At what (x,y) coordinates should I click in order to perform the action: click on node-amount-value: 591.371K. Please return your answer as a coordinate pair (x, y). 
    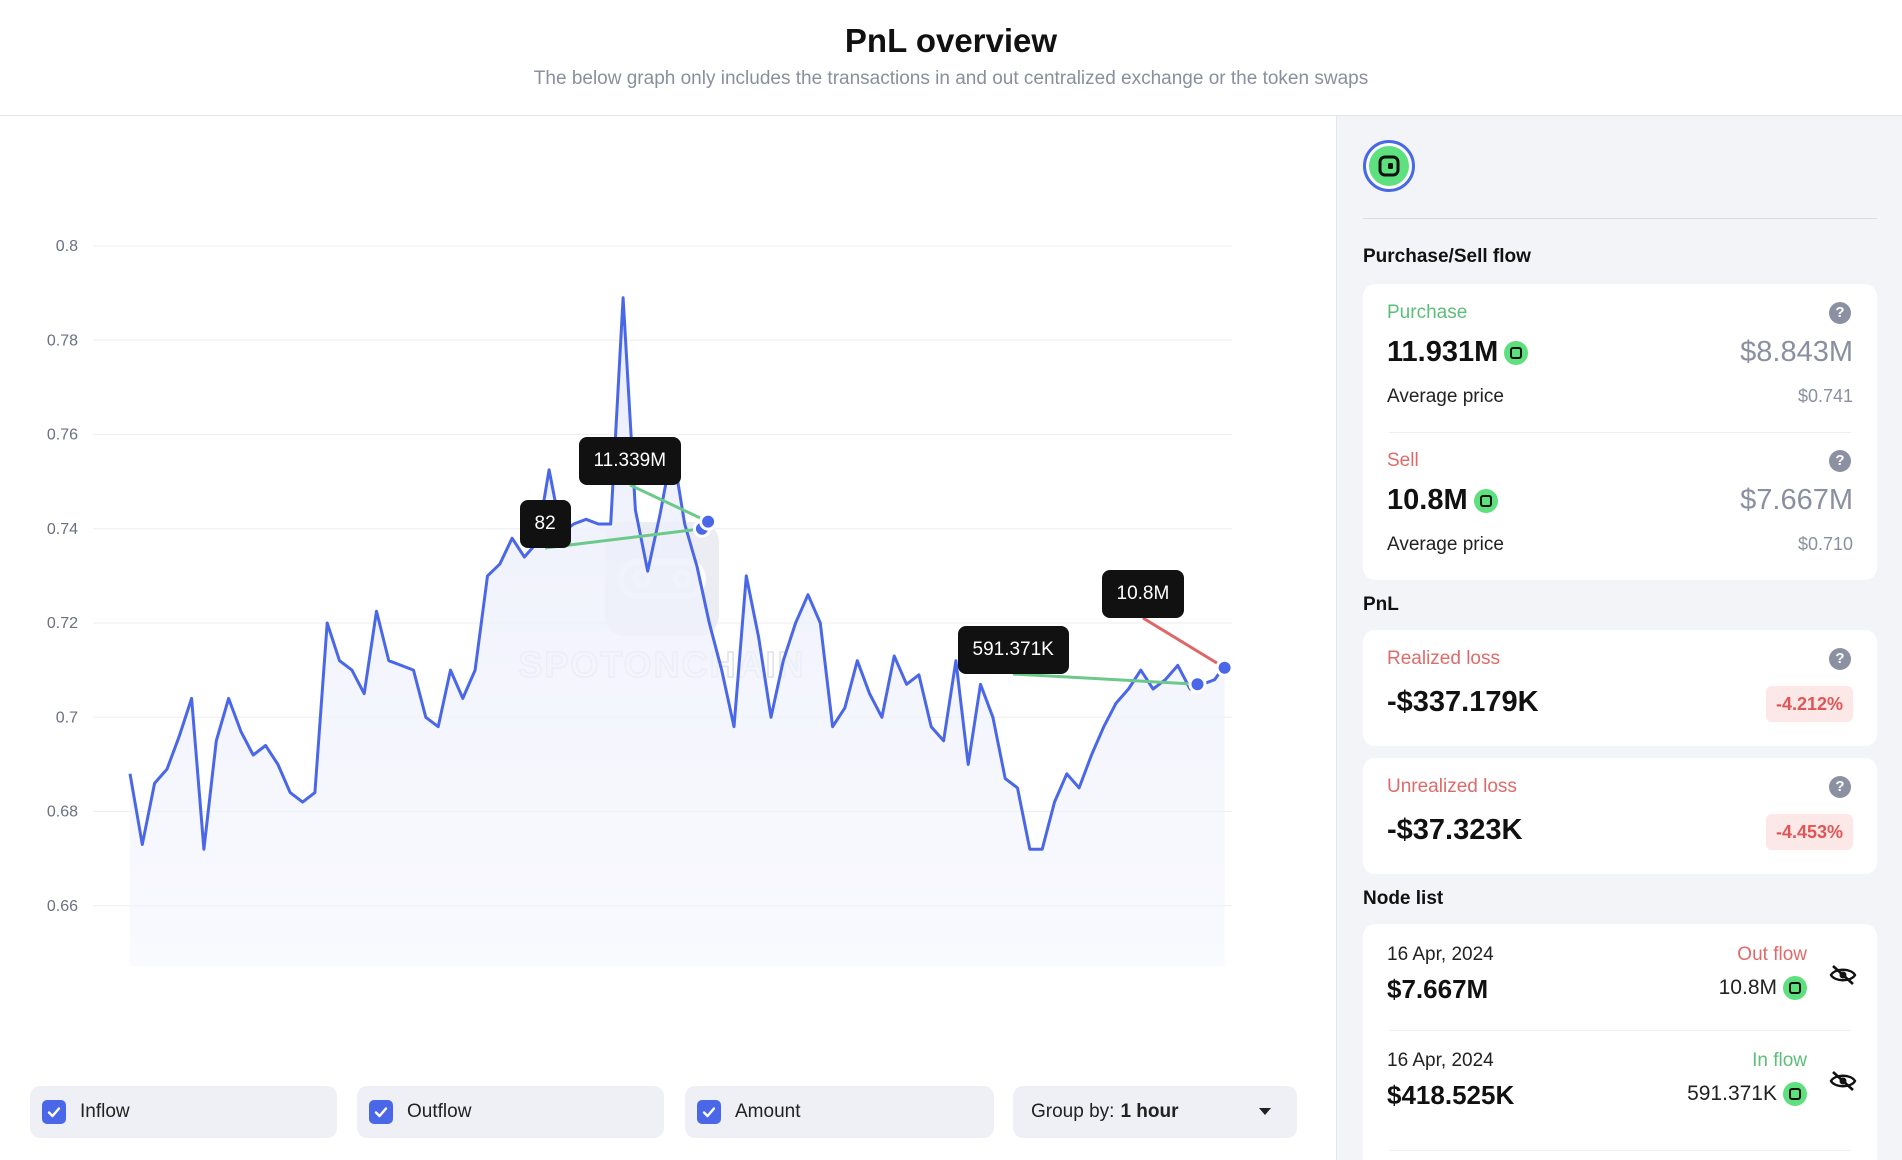
    Looking at the image, I should click on (1732, 1093).